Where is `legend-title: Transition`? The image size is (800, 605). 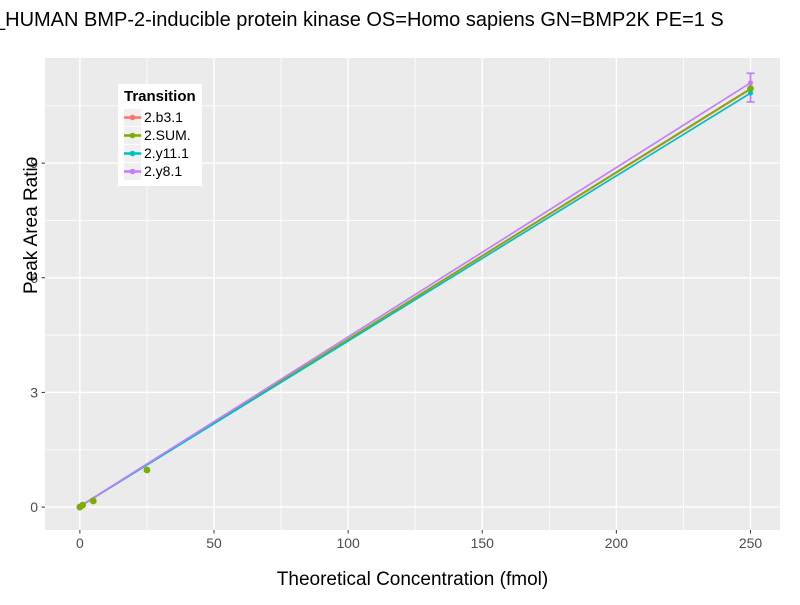 legend-title: Transition is located at coordinates (160, 96).